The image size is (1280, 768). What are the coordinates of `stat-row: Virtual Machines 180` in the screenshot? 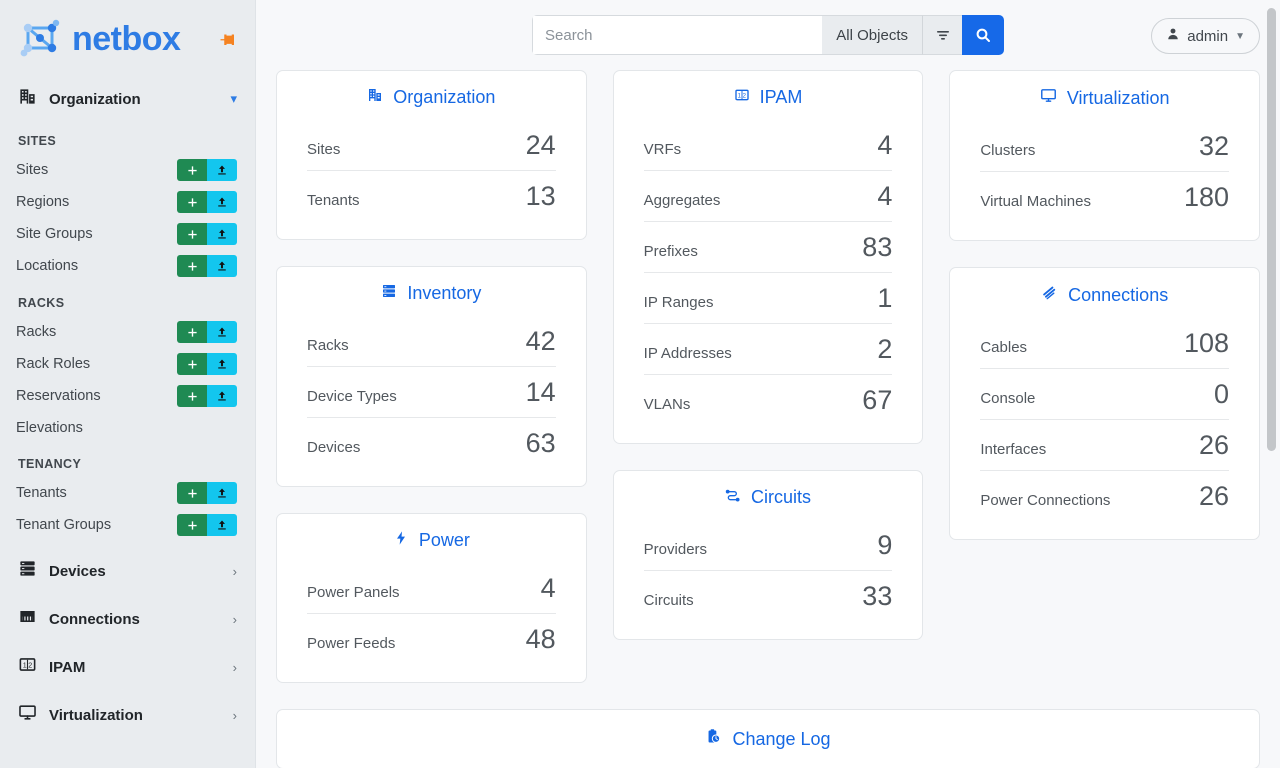 It's located at (1105, 196).